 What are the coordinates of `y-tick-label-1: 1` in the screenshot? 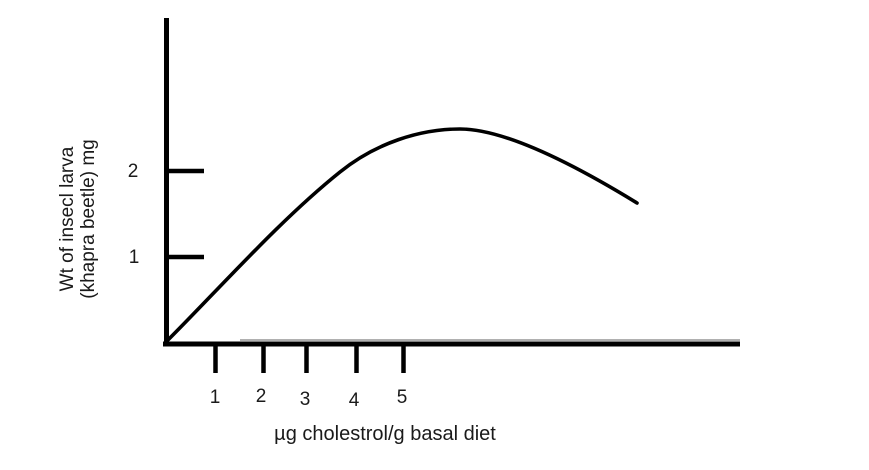 It's located at (134, 257).